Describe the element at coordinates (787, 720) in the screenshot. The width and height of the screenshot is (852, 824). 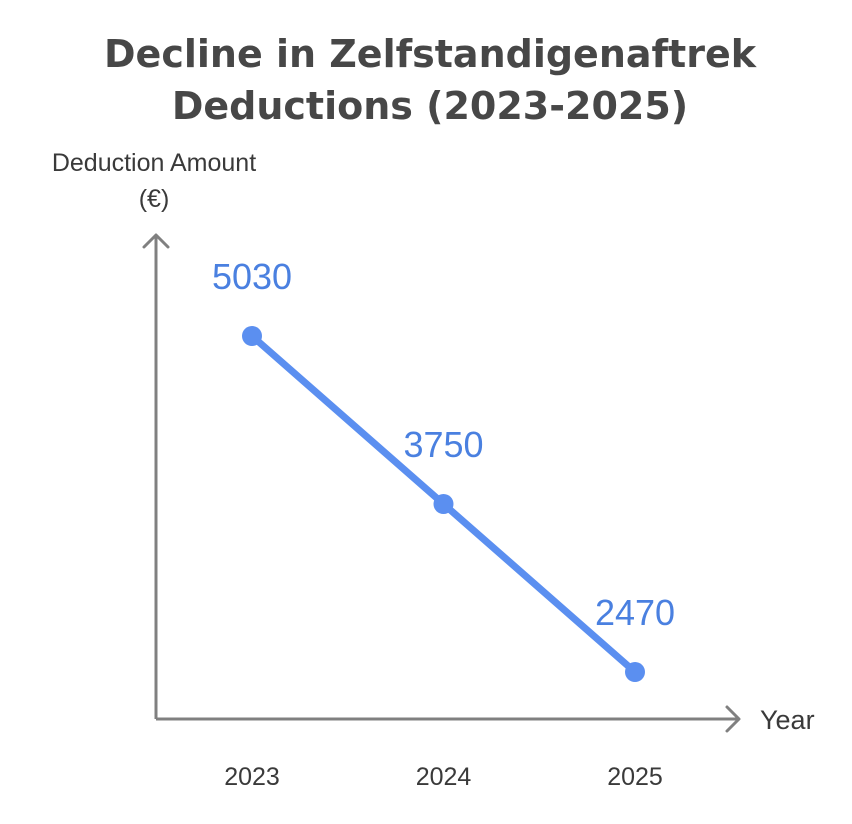
I see `x-axis-label: Year` at that location.